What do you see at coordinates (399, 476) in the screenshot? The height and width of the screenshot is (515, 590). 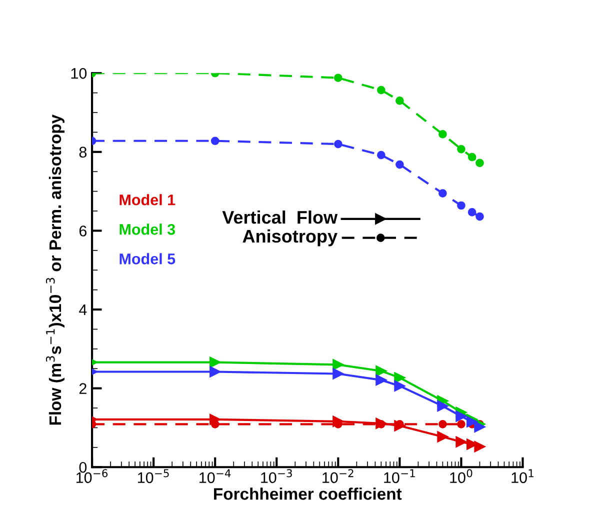 I see `x-tick-label: 10$^{−1}$` at bounding box center [399, 476].